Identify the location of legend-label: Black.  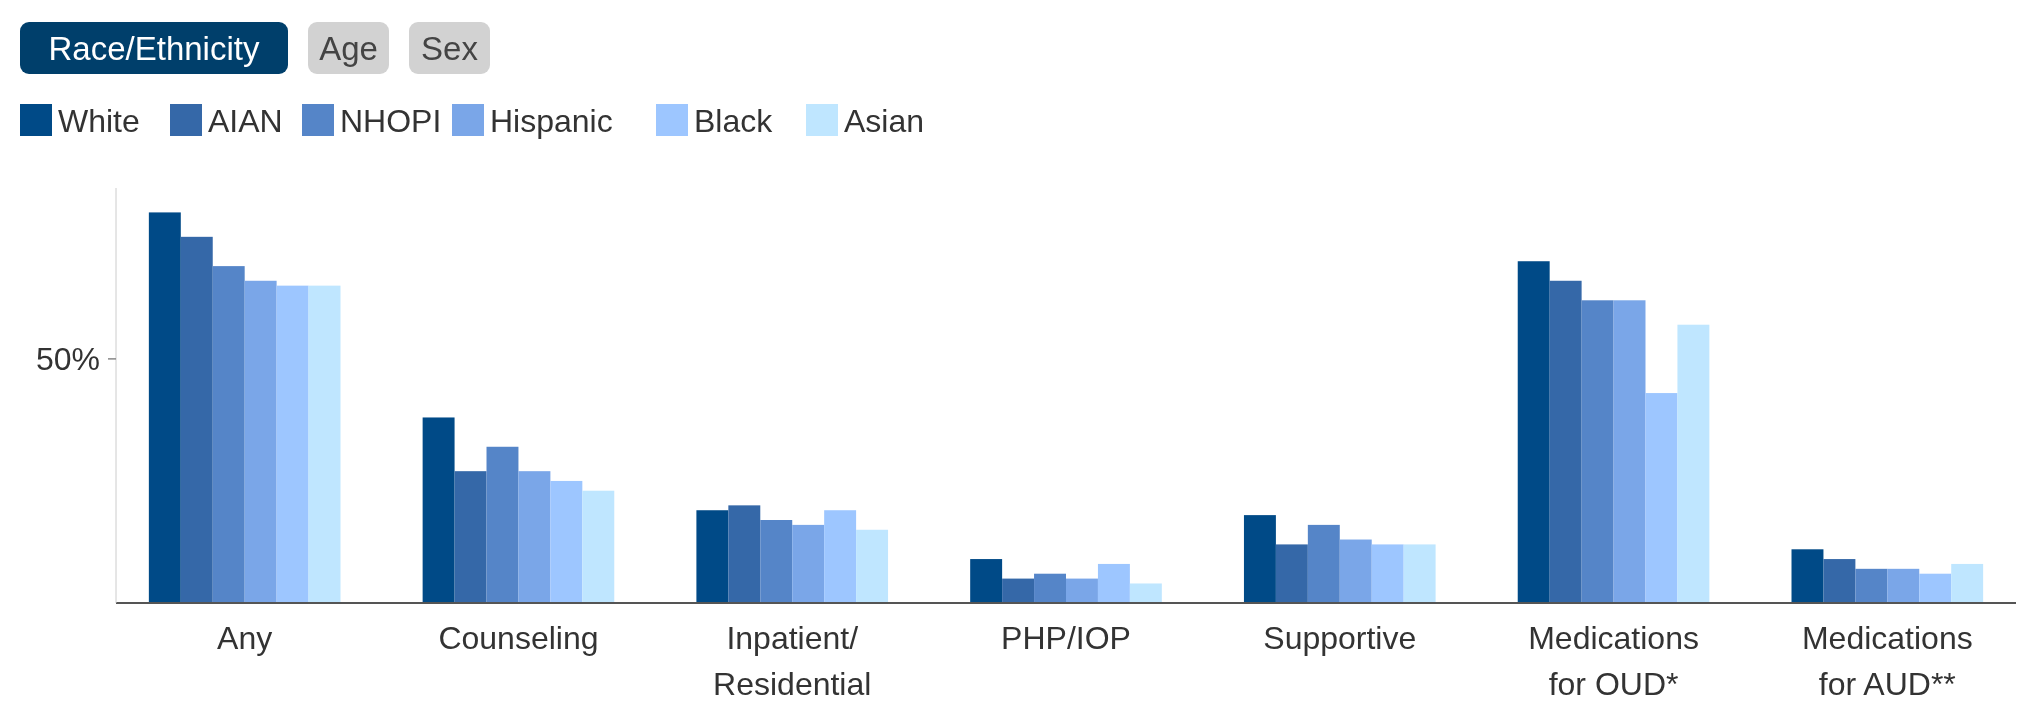
(734, 121).